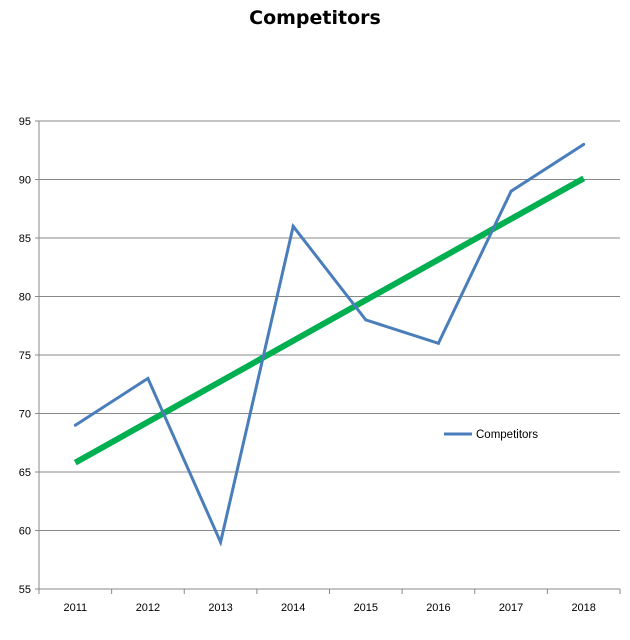  I want to click on y-tick-label: 90, so click(25, 181).